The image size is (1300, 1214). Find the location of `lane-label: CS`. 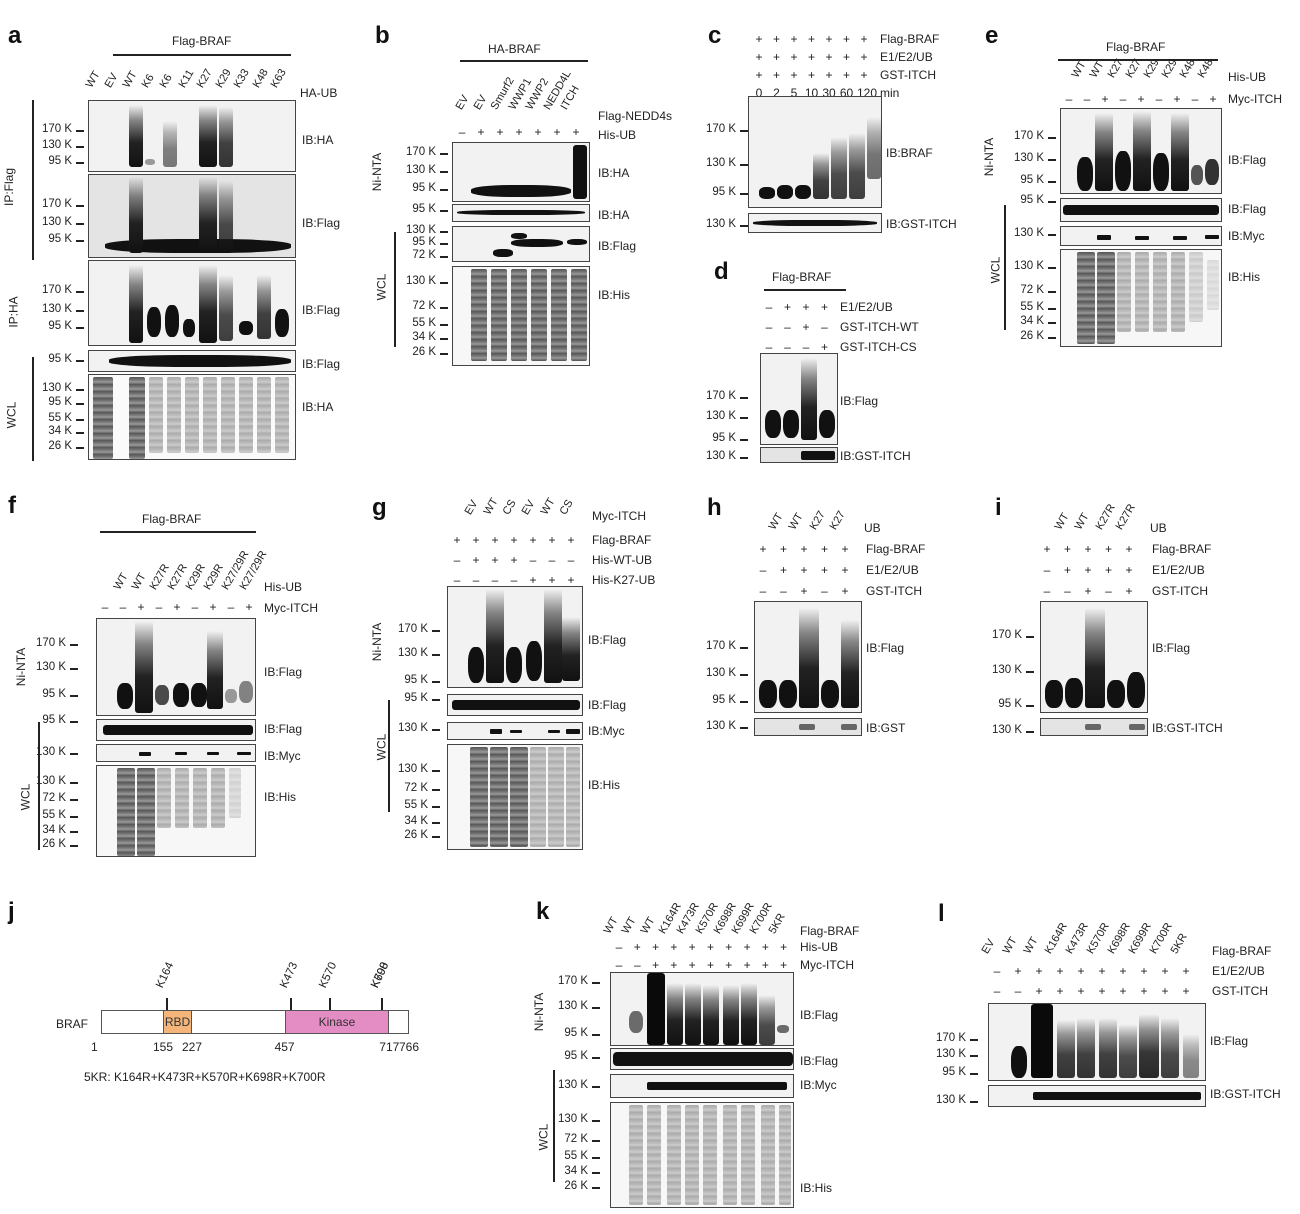

lane-label: CS is located at coordinates (566, 507).